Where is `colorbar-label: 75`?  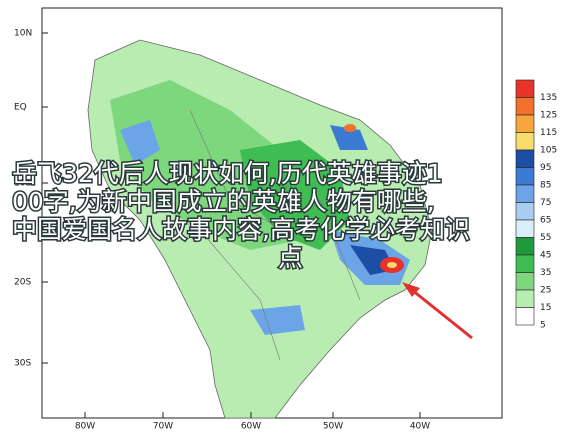
colorbar-label: 75 is located at coordinates (545, 203).